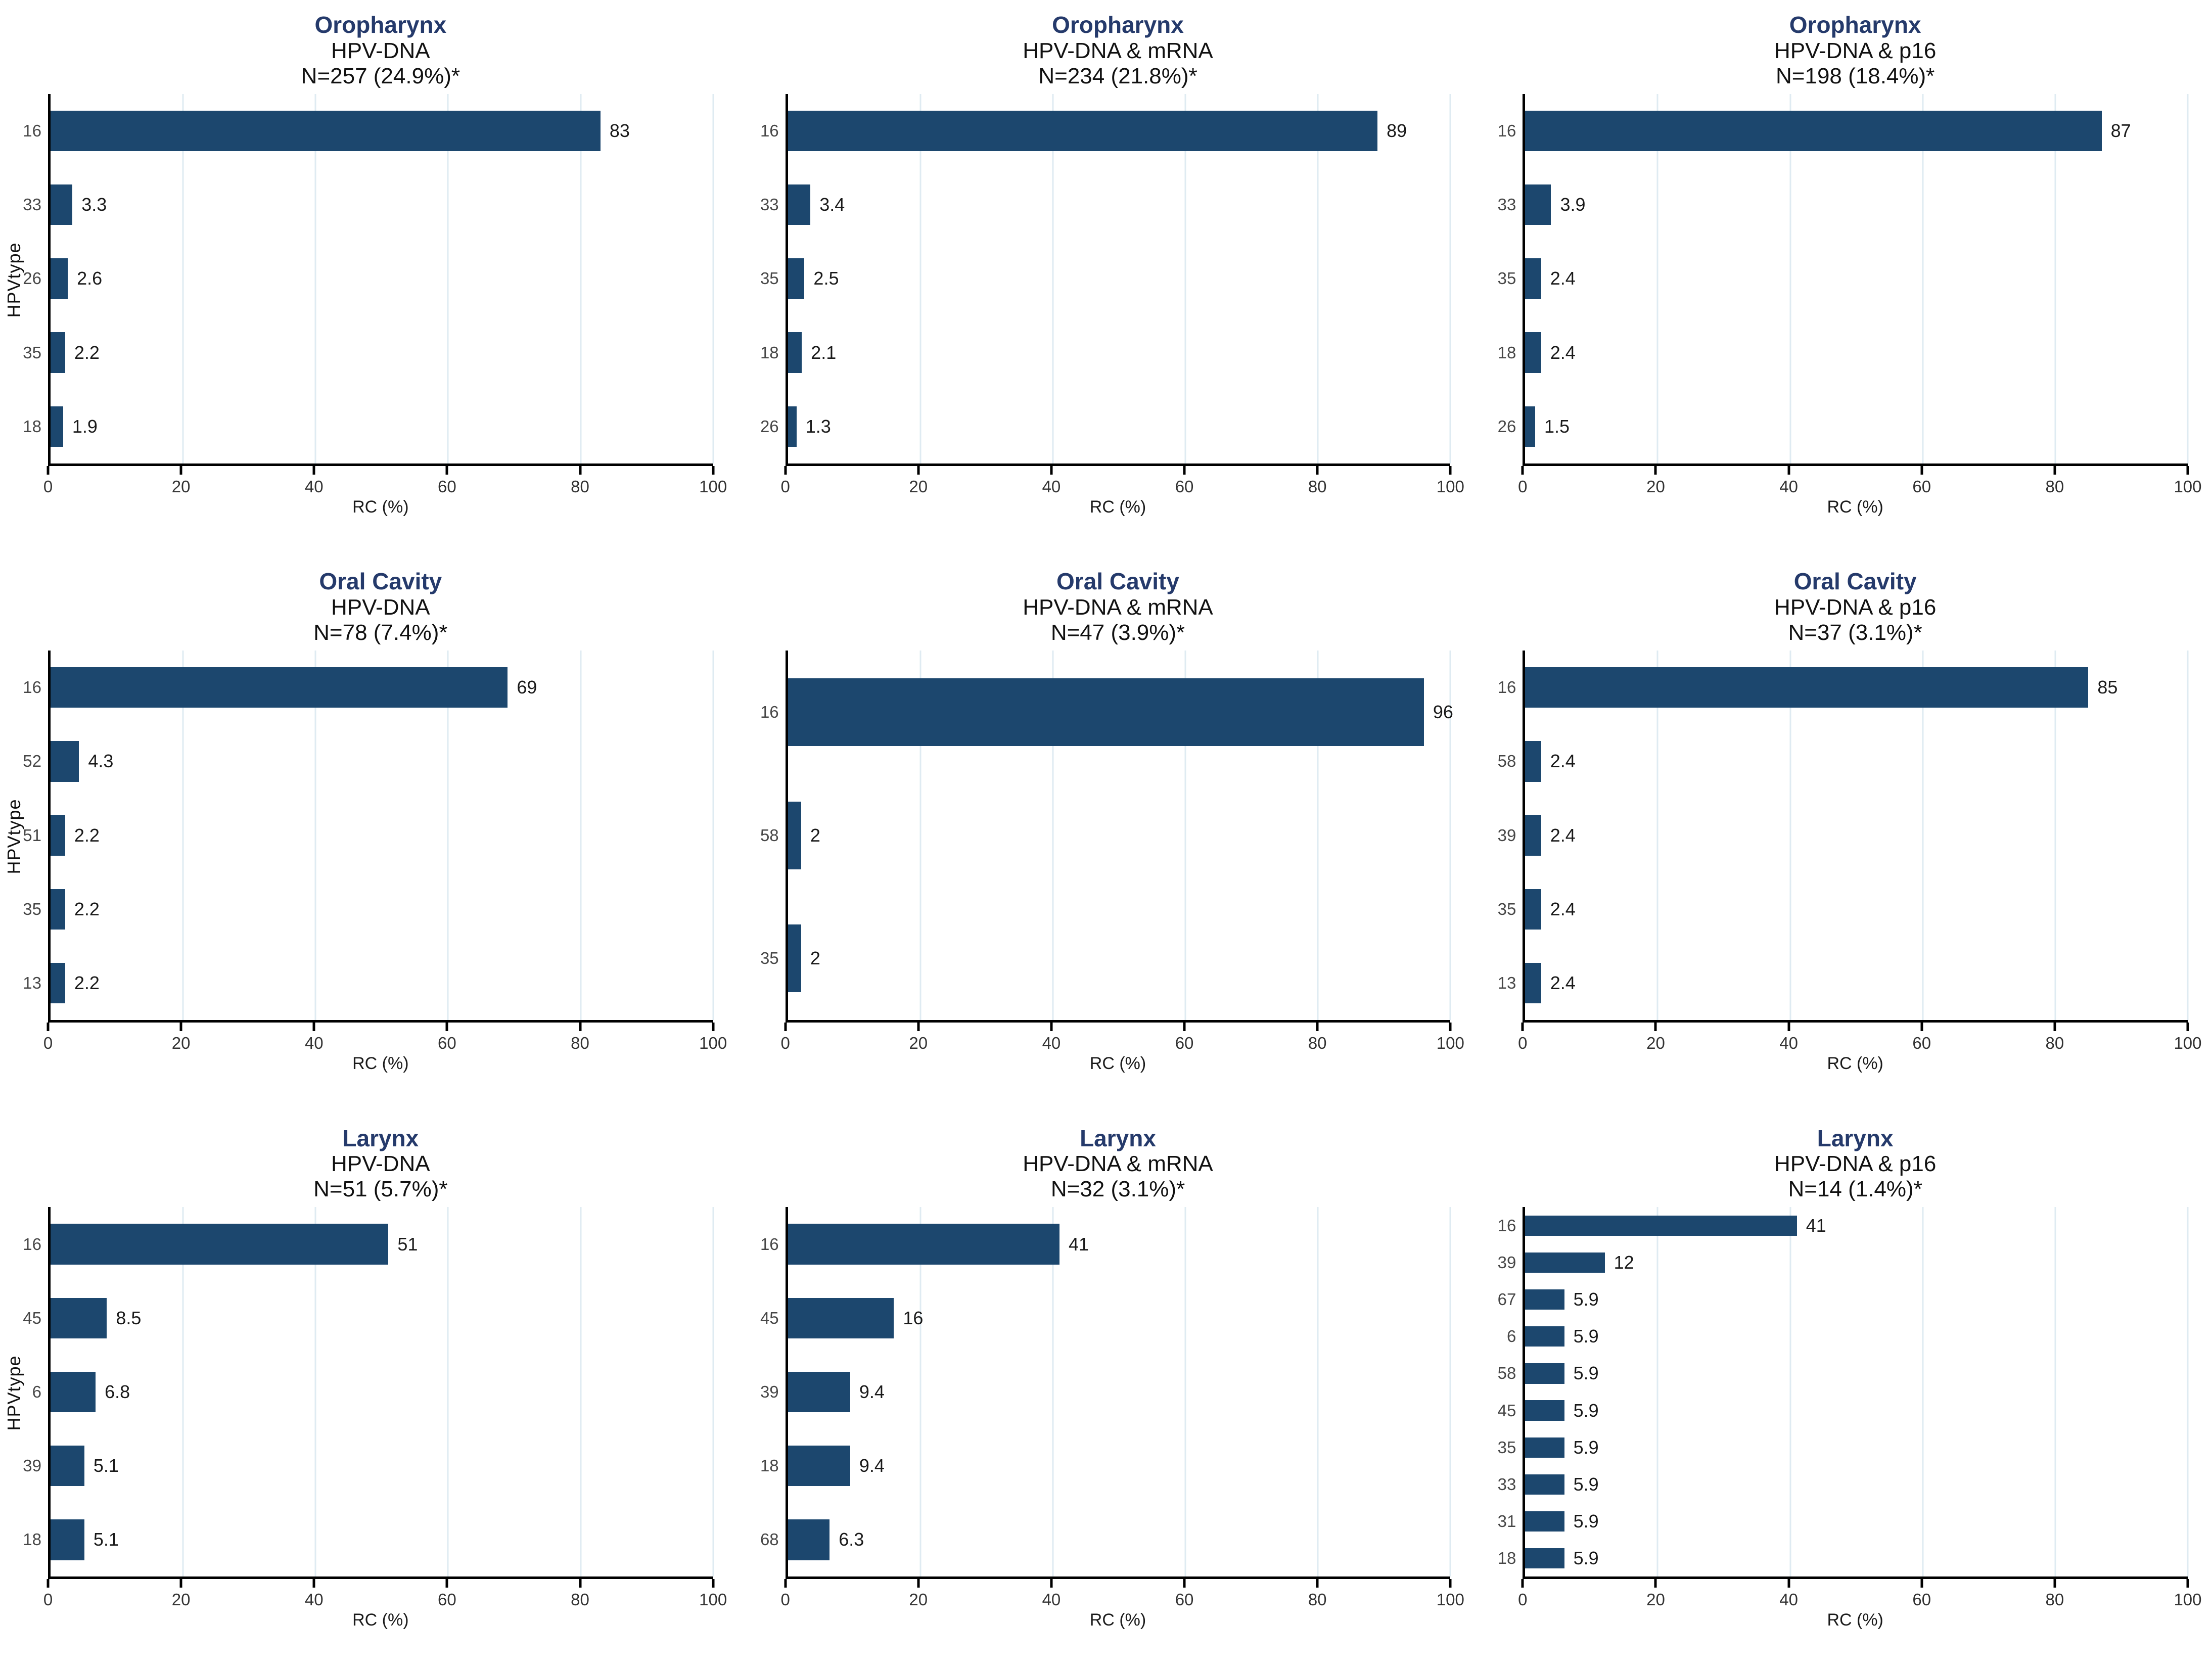  What do you see at coordinates (1117, 75) in the screenshot?
I see `panel-n-label: N=234 (21.8%)*` at bounding box center [1117, 75].